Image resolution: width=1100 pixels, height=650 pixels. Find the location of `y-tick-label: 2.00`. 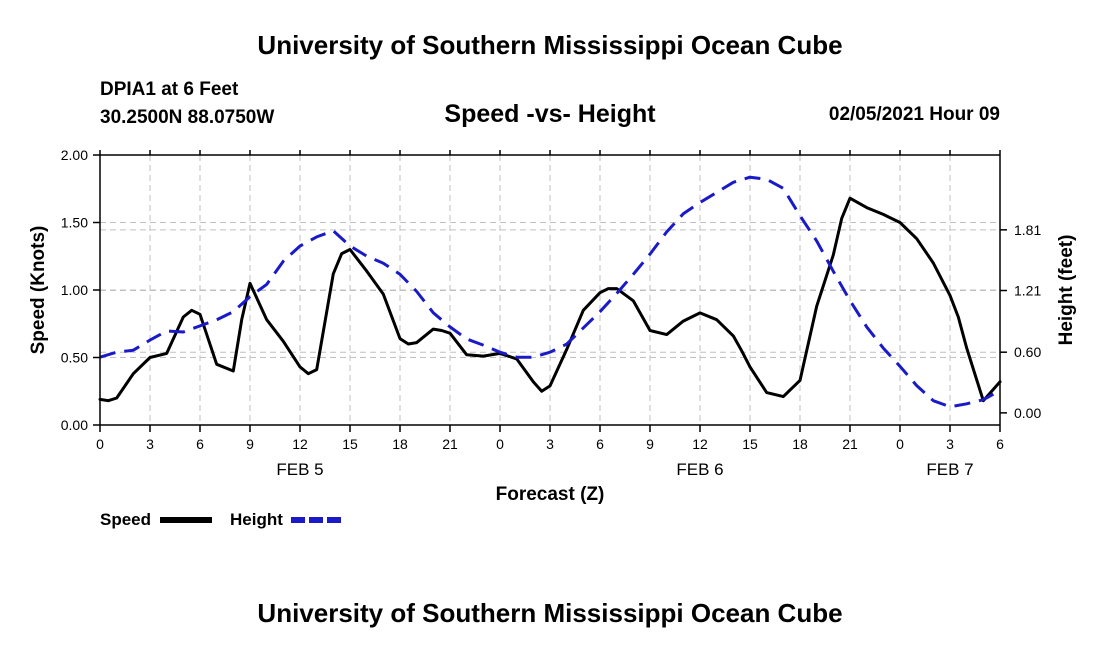

y-tick-label: 2.00 is located at coordinates (74, 155).